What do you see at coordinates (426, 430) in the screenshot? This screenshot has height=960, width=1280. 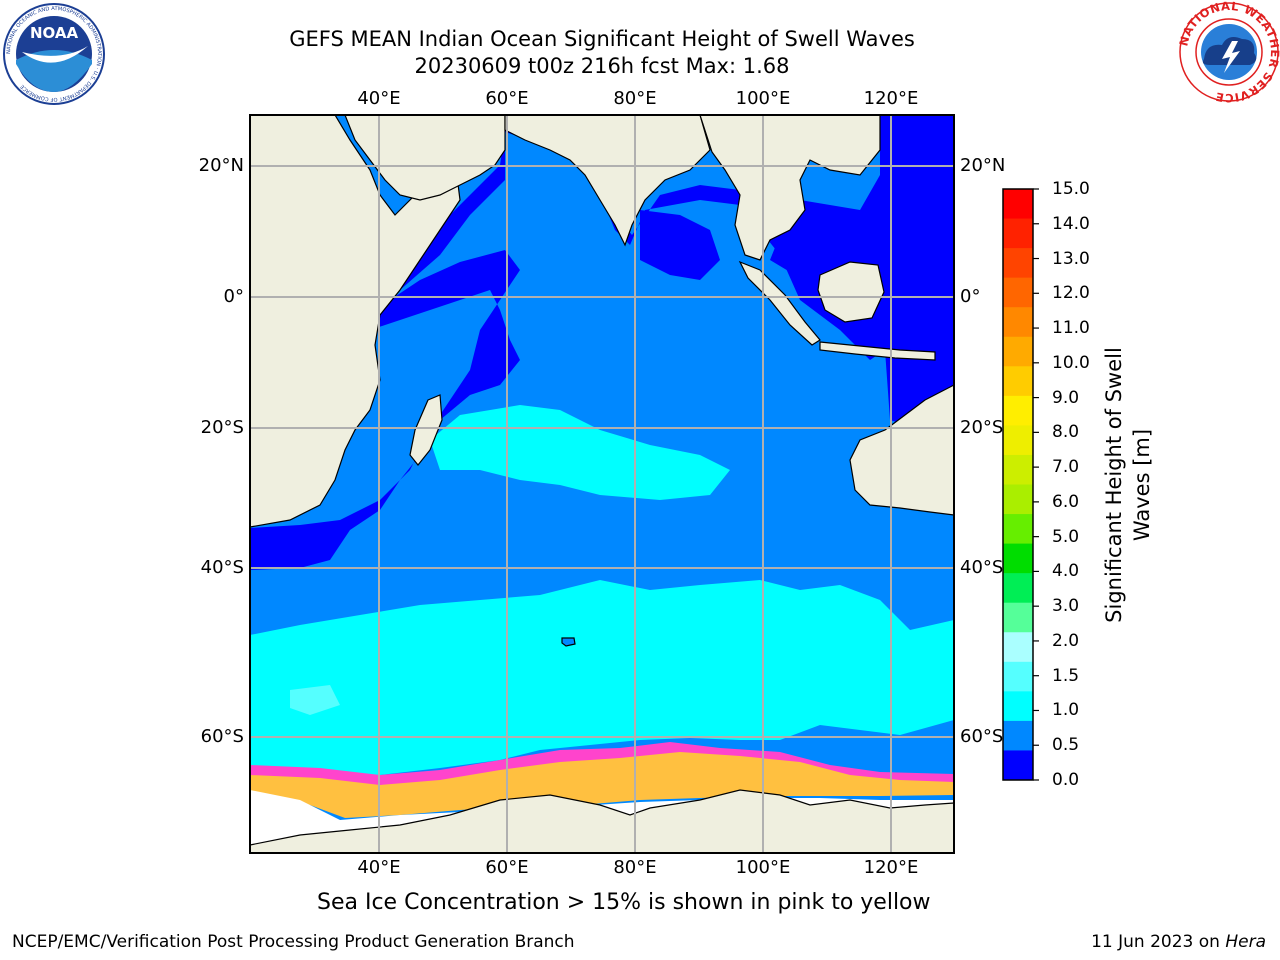 I see `land-madagascar` at bounding box center [426, 430].